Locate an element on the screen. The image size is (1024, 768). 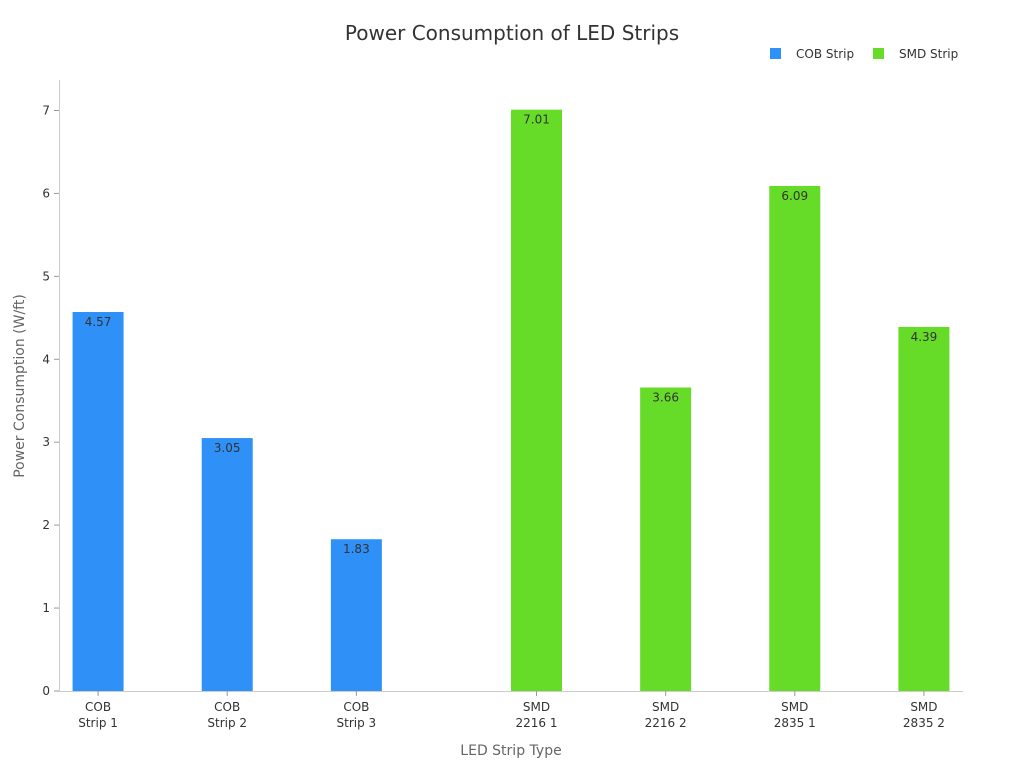
bar-data-label: 7.01 is located at coordinates (536, 120).